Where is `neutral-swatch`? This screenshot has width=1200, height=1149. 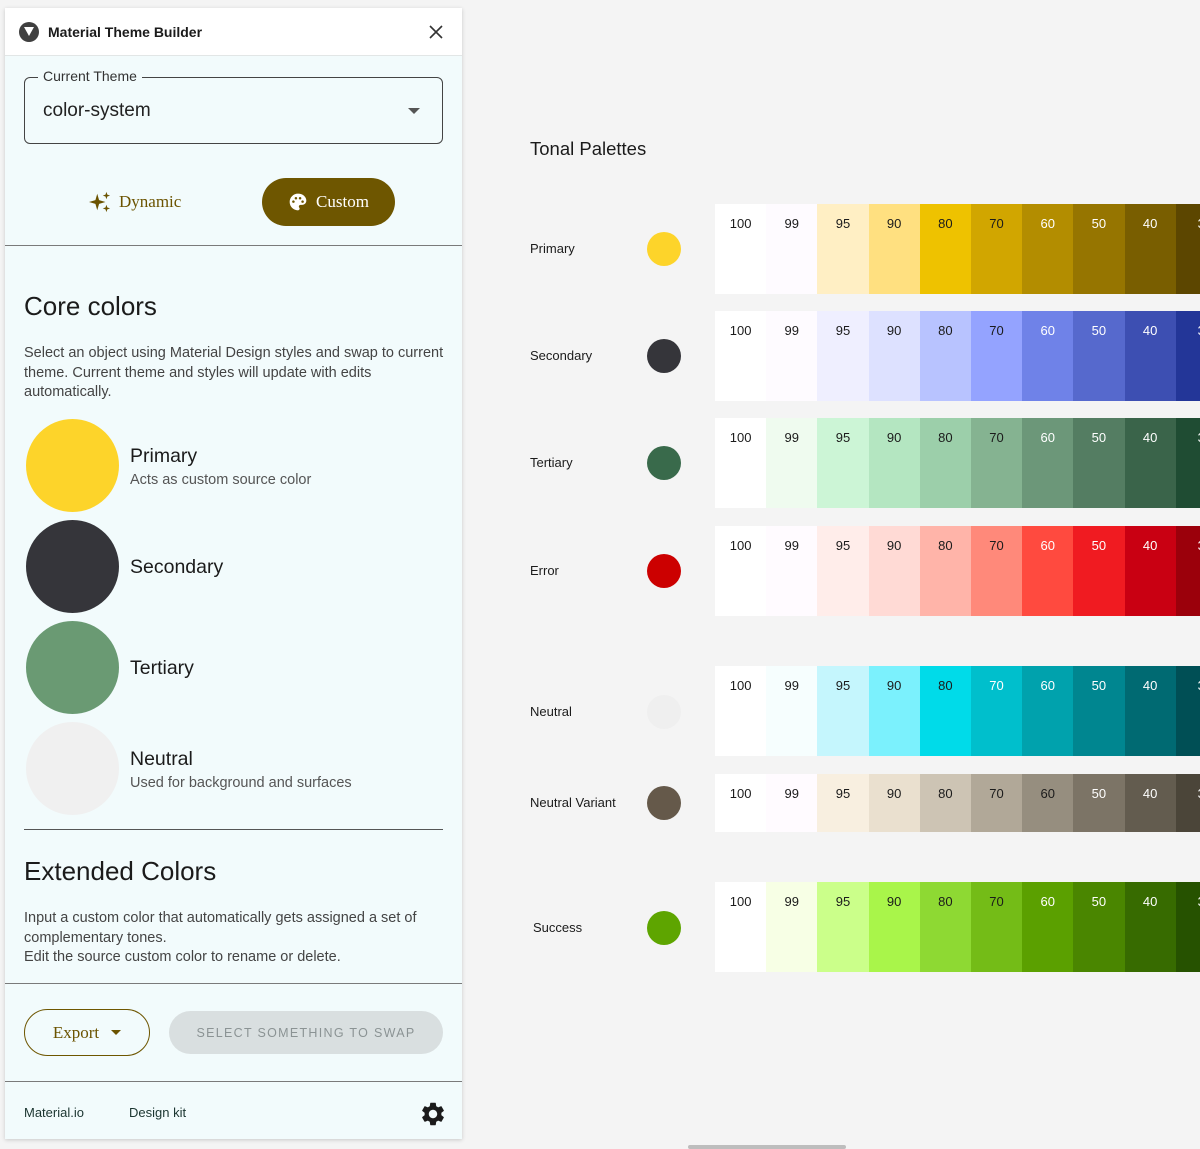
neutral-swatch is located at coordinates (72, 768).